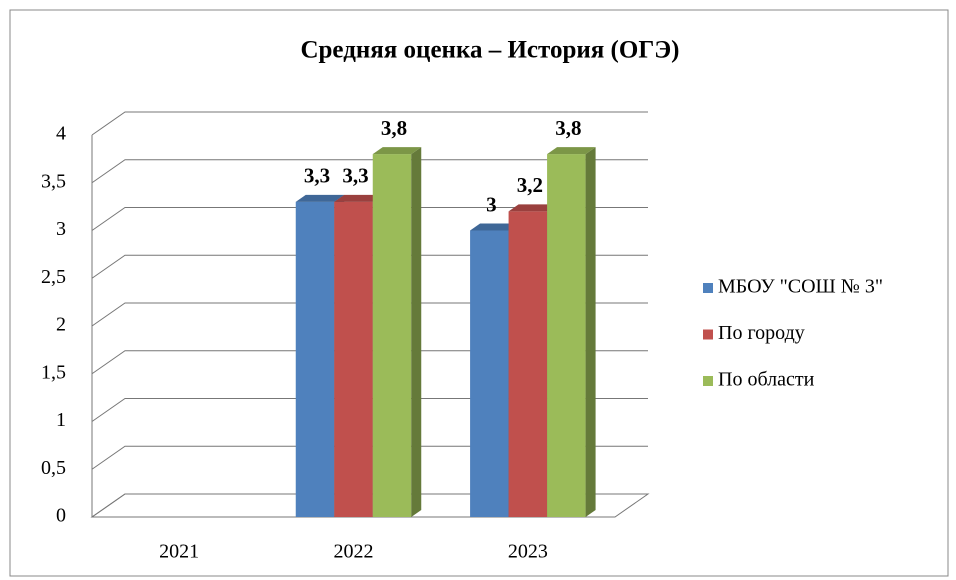 Image resolution: width=956 pixels, height=580 pixels. I want to click on legend-label: МБОУ "СОШ № 3", so click(800, 287).